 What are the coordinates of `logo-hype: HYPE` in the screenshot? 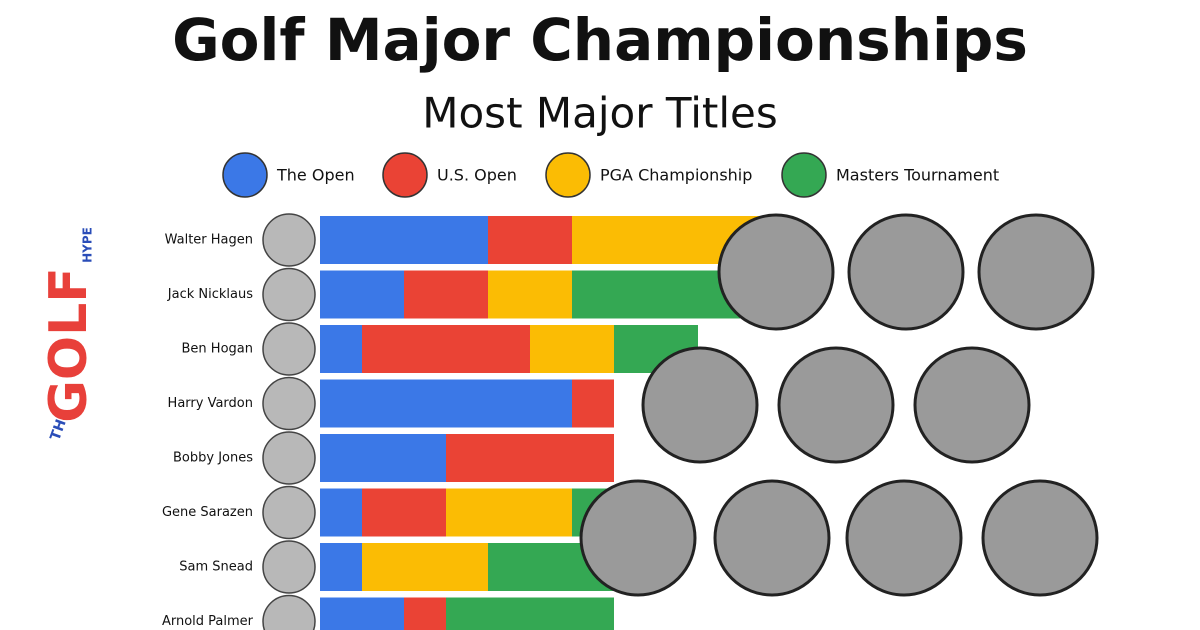 It's located at (88, 245).